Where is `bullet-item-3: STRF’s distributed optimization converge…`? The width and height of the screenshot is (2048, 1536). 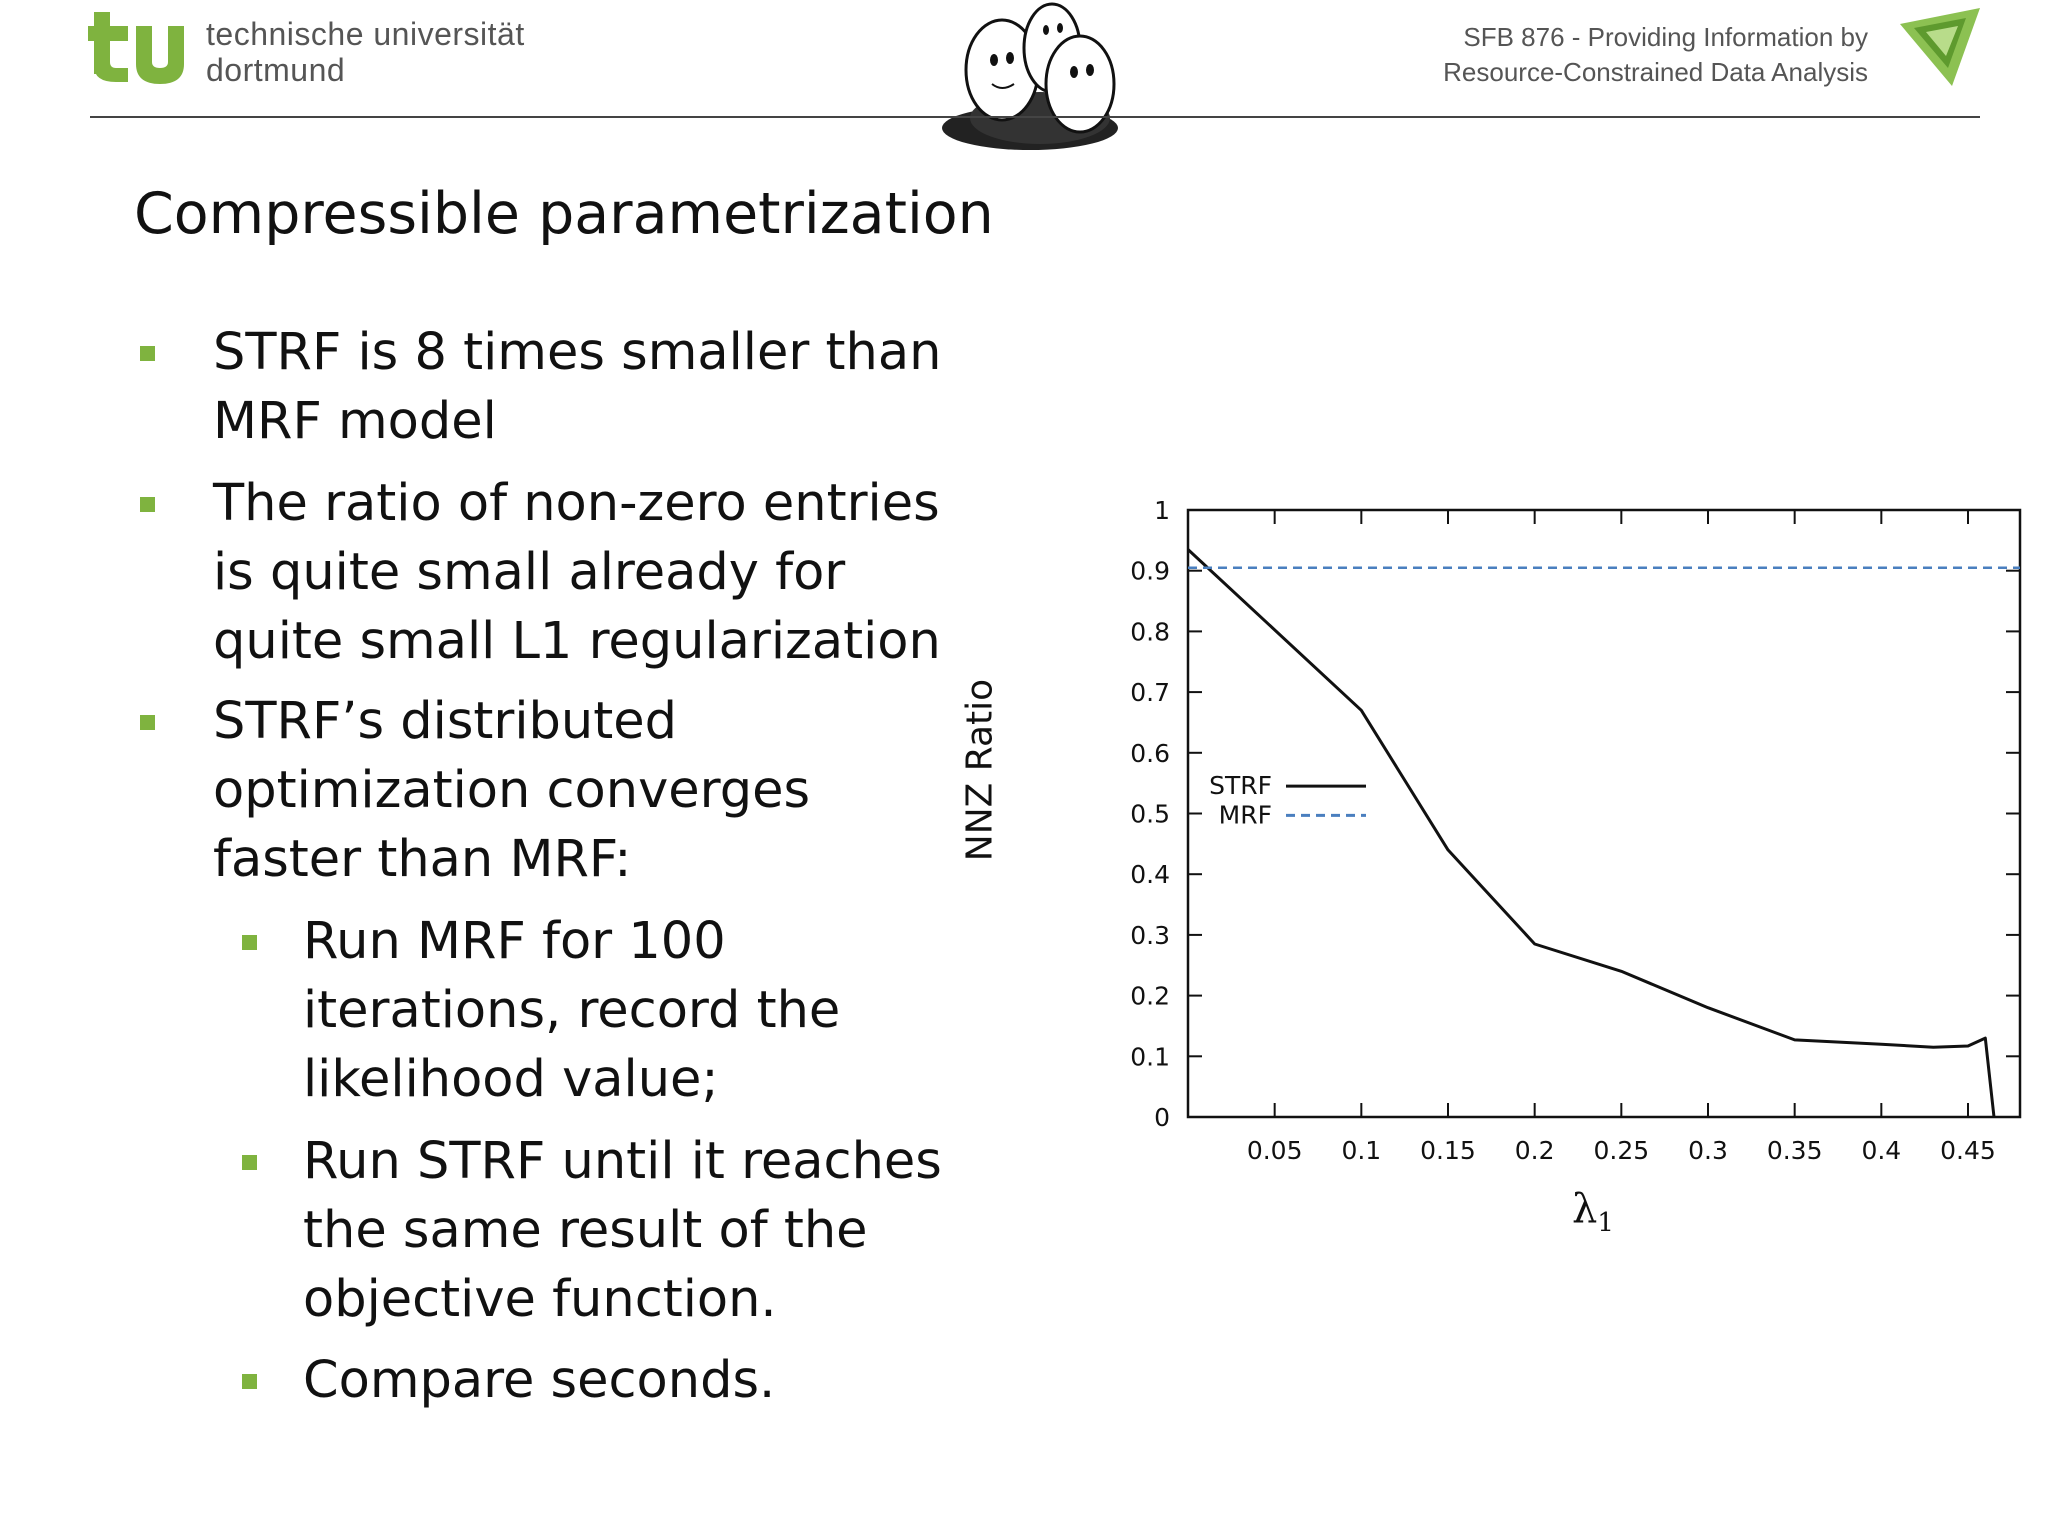 bullet-item-3: STRF’s distributed optimization converge… is located at coordinates (511, 790).